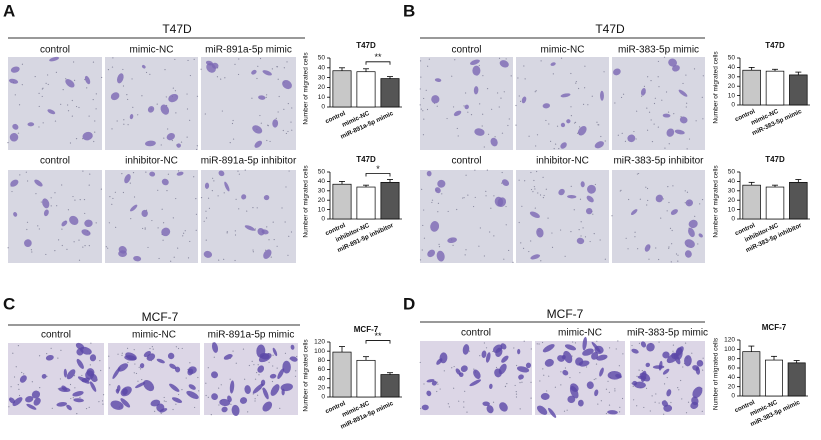 This screenshot has width=821, height=440. Describe the element at coordinates (729, 340) in the screenshot. I see `y-tick-label: 120` at that location.